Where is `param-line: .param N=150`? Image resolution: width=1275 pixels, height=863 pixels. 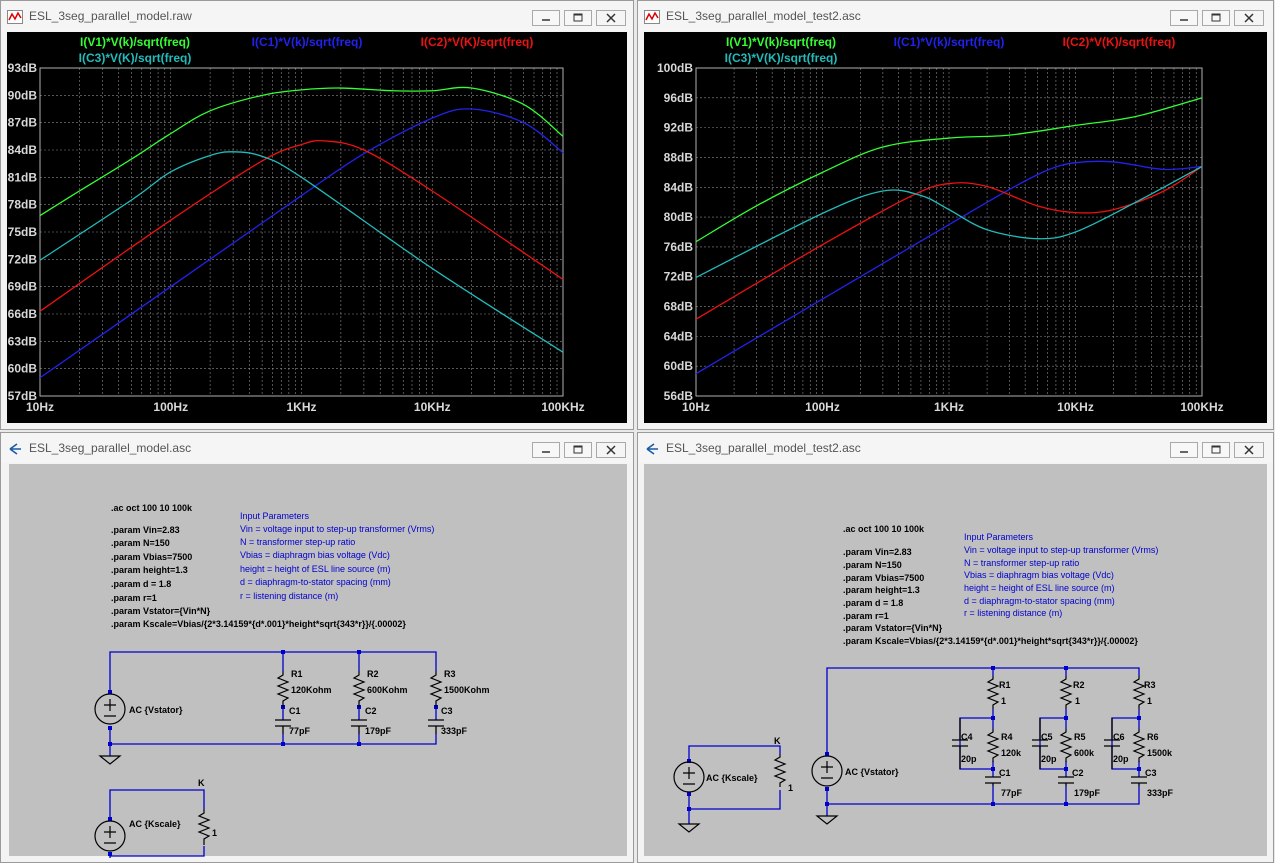 param-line: .param N=150 is located at coordinates (872, 565).